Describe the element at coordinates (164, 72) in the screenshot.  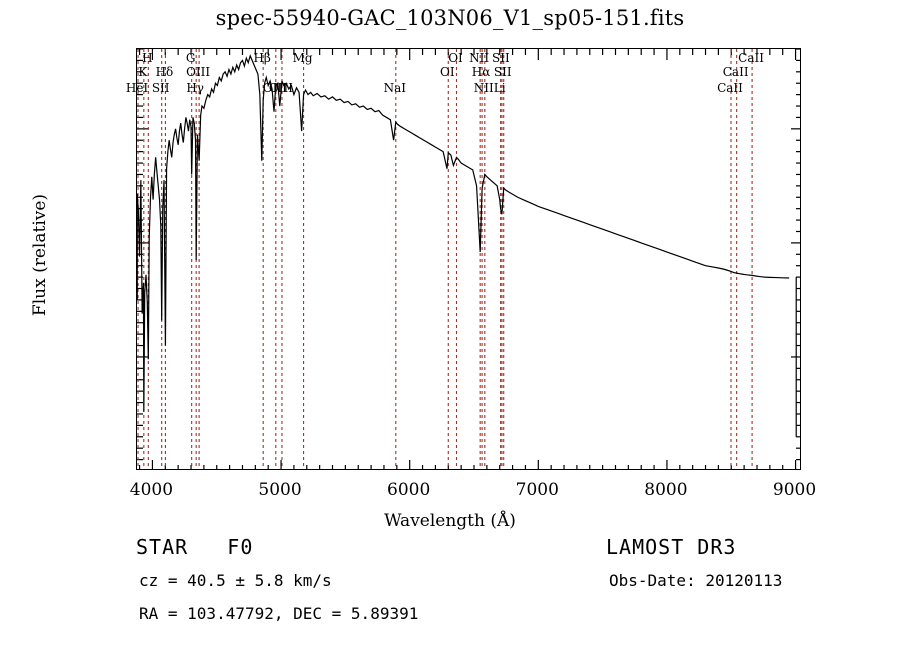
I see `line-label-H-4101: Hδ` at that location.